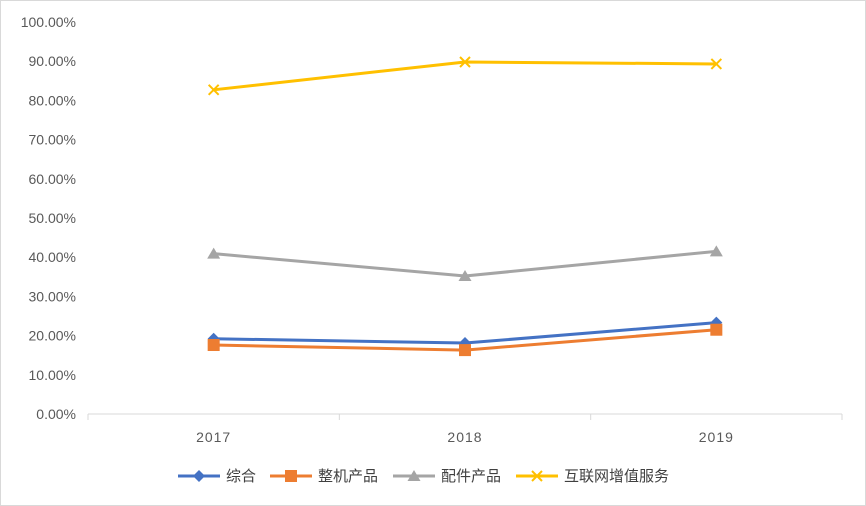  What do you see at coordinates (56, 414) in the screenshot?
I see `y-tick-label: 0.00%` at bounding box center [56, 414].